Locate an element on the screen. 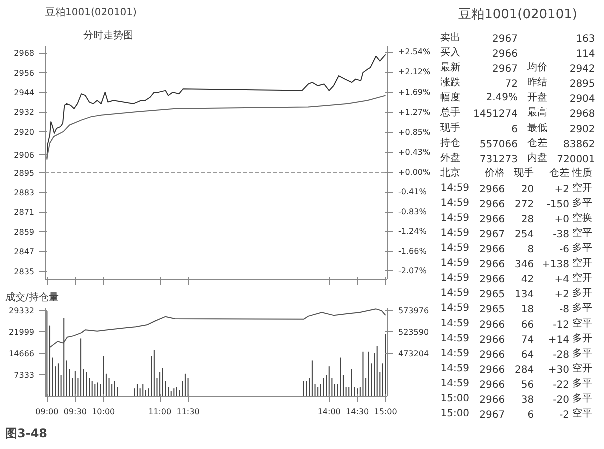 This screenshot has width=604, height=449. x-tick-label: 14:00 is located at coordinates (329, 412).